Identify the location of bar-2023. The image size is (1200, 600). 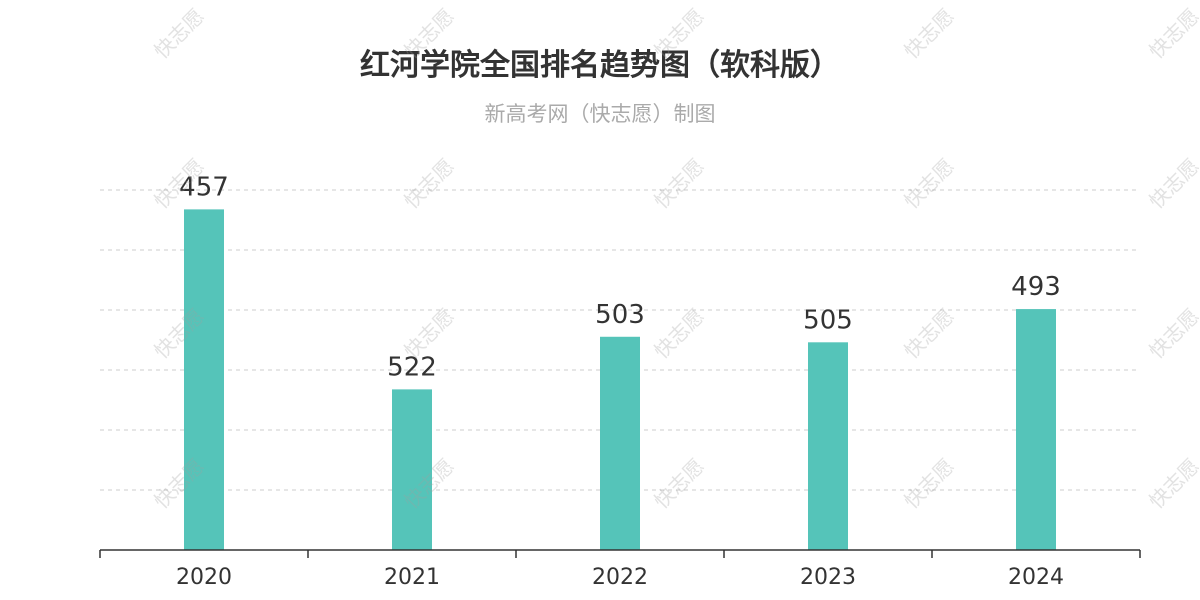
(828, 446).